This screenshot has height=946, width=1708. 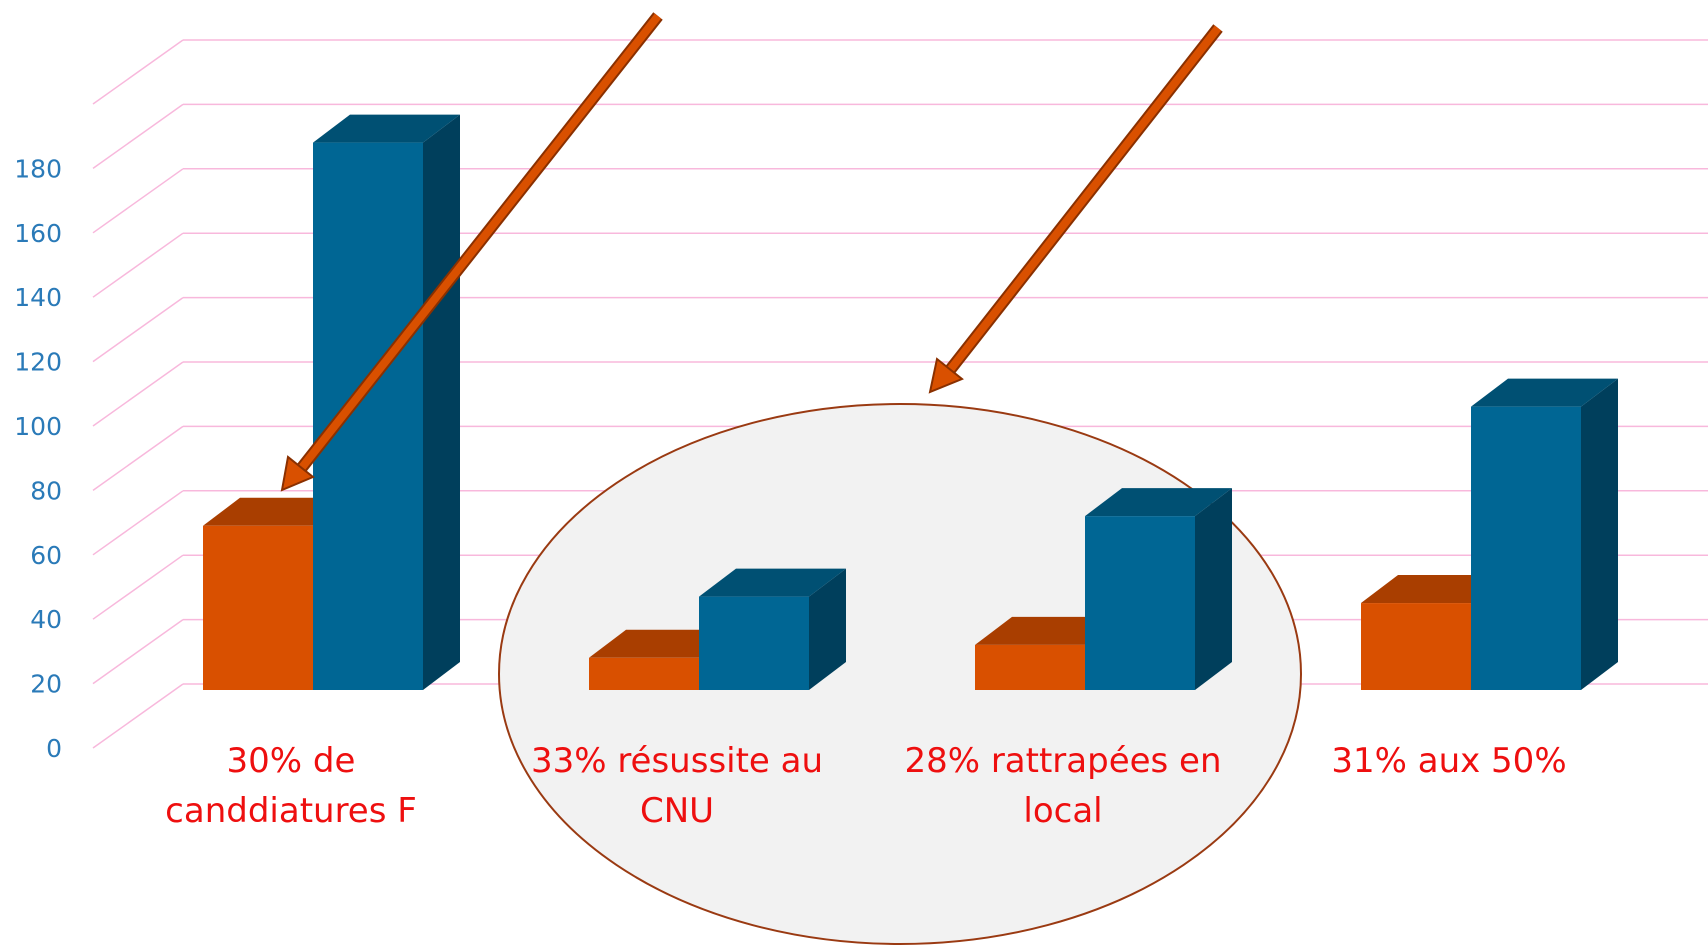 I want to click on y-tick-label: 160, so click(x=38, y=233).